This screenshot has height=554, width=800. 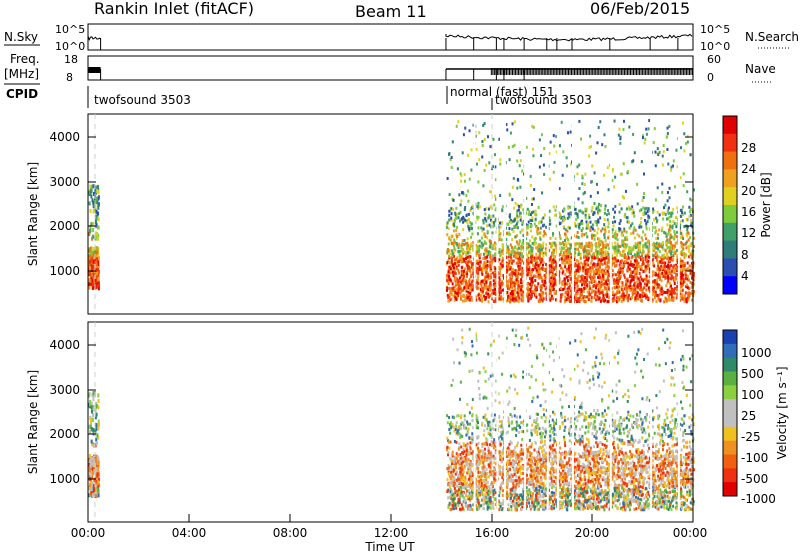 I want to click on nave-label: Nave, so click(x=760, y=69).